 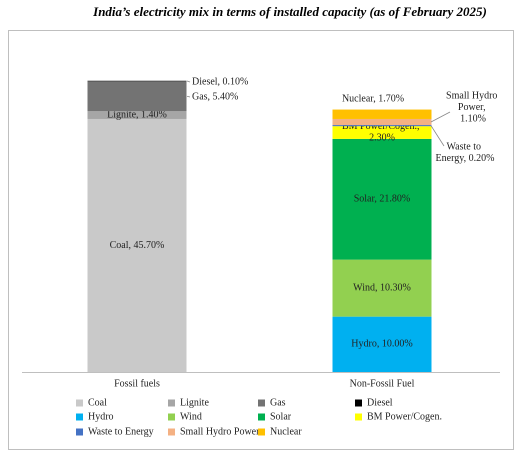 I want to click on legend-label: Hydro, so click(x=101, y=416).